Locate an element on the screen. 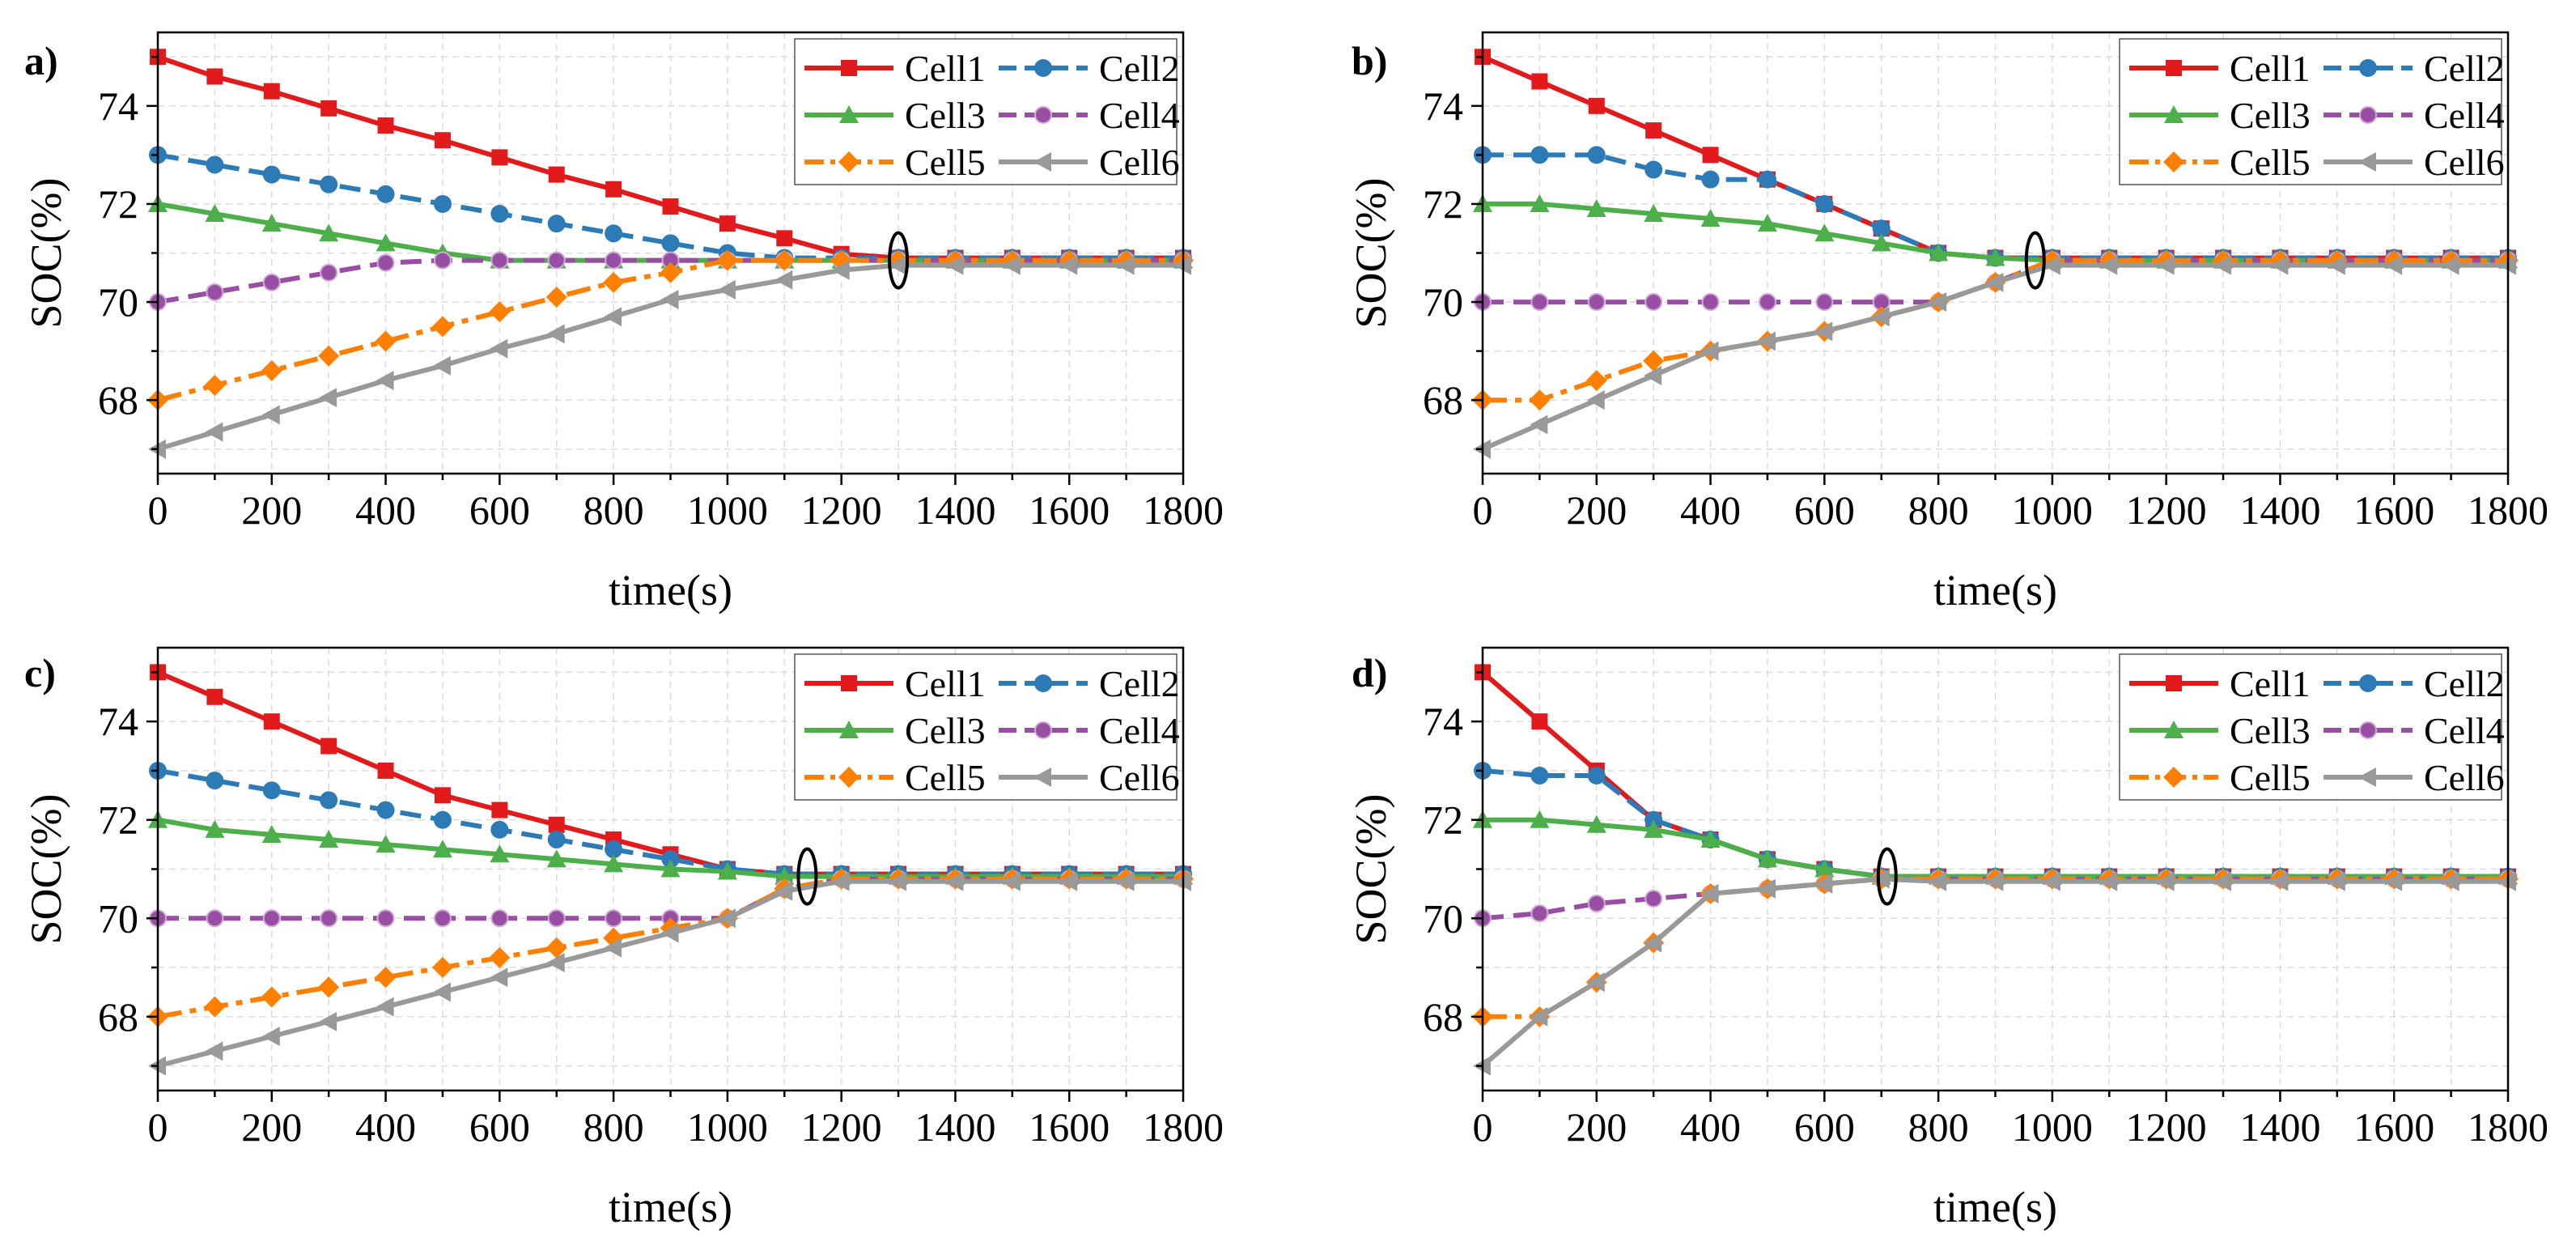 This screenshot has height=1250, width=2576. panel-2-y-tick-label: 74 is located at coordinates (1443, 106).